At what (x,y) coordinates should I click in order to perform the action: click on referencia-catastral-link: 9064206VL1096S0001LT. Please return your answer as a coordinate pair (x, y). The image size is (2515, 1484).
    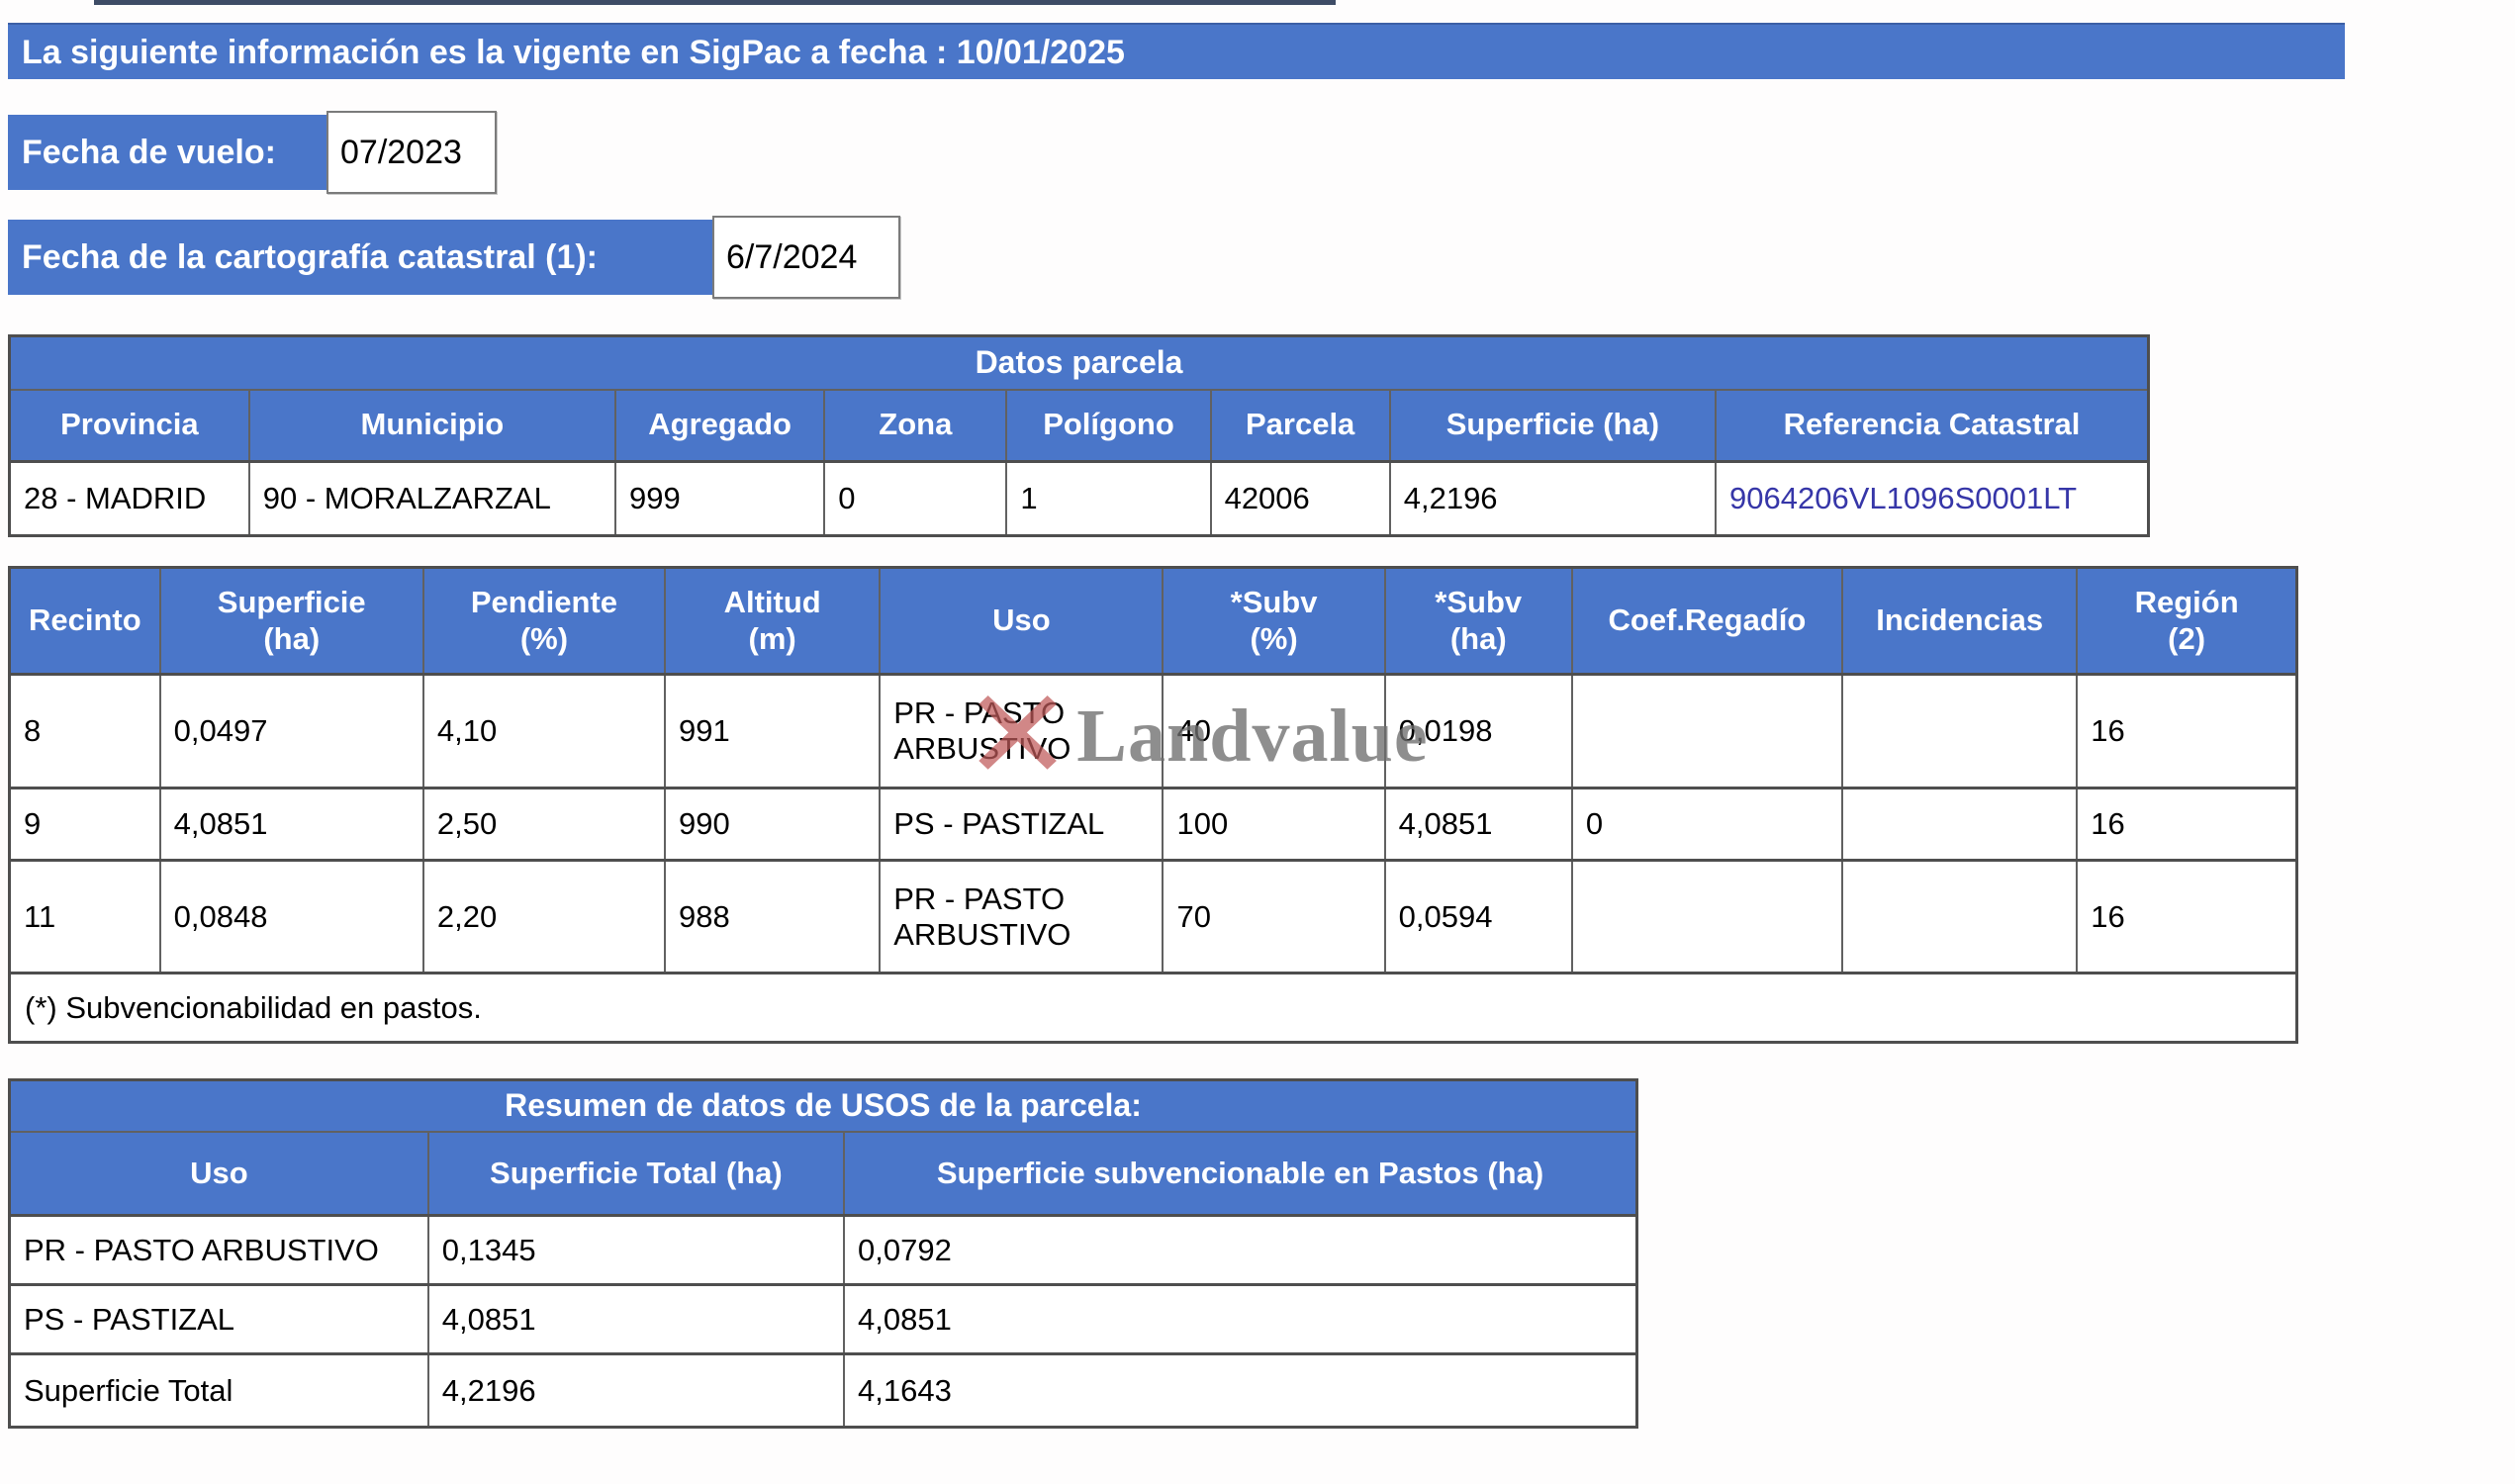
    Looking at the image, I should click on (1903, 498).